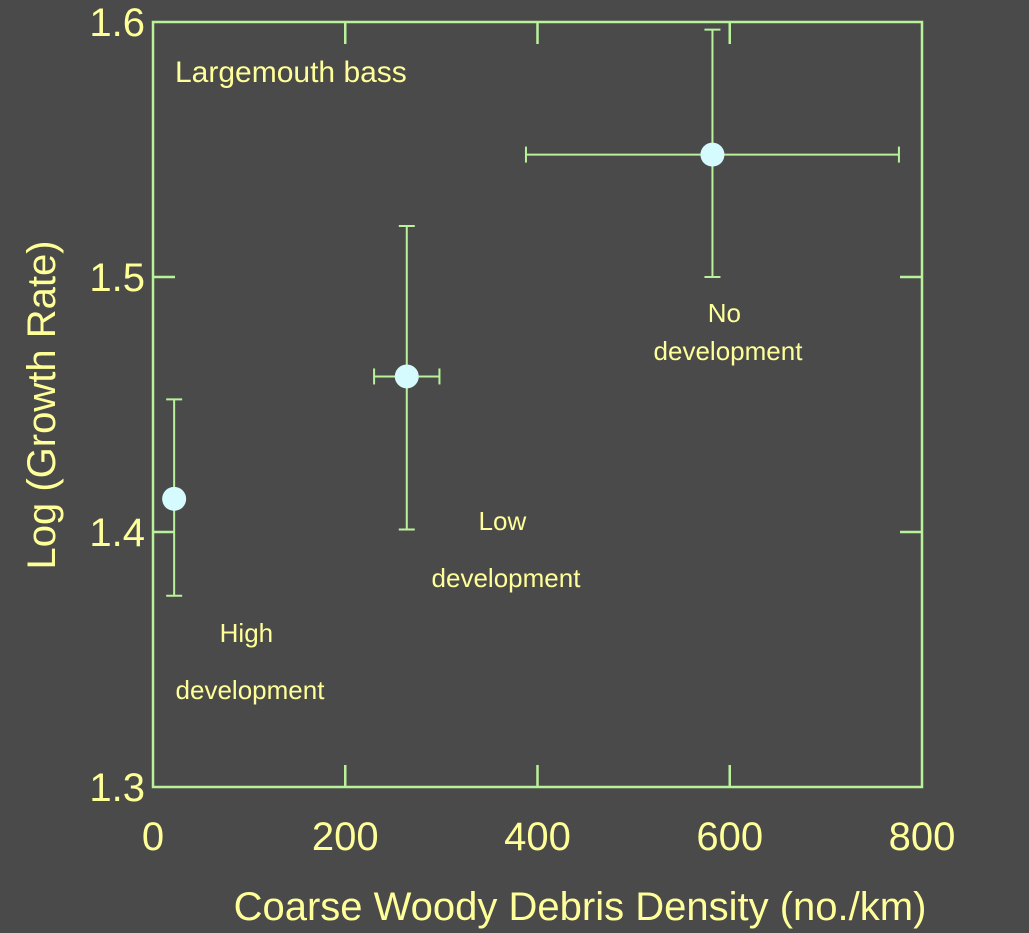 Image resolution: width=1029 pixels, height=933 pixels. What do you see at coordinates (153, 837) in the screenshot?
I see `x-tick-label: 0` at bounding box center [153, 837].